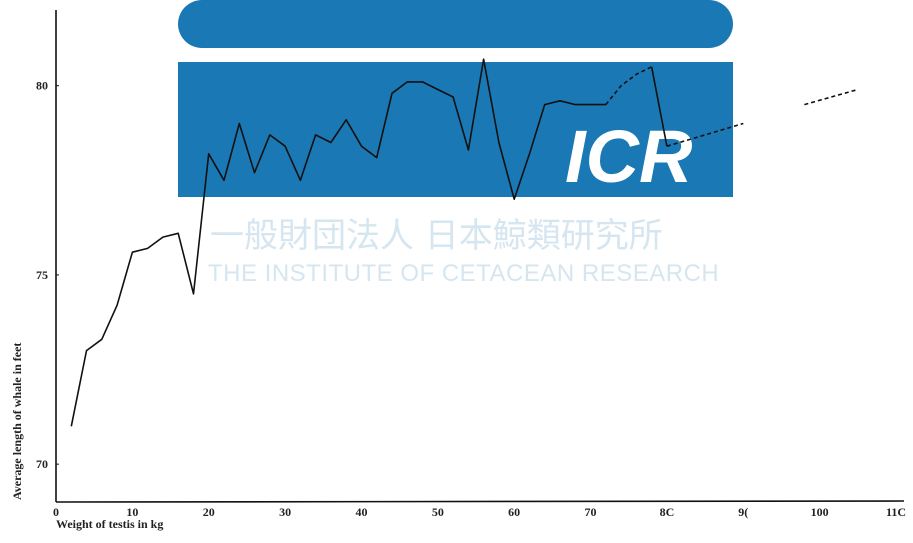  Describe the element at coordinates (820, 512) in the screenshot. I see `x-tick-label: 100` at that location.